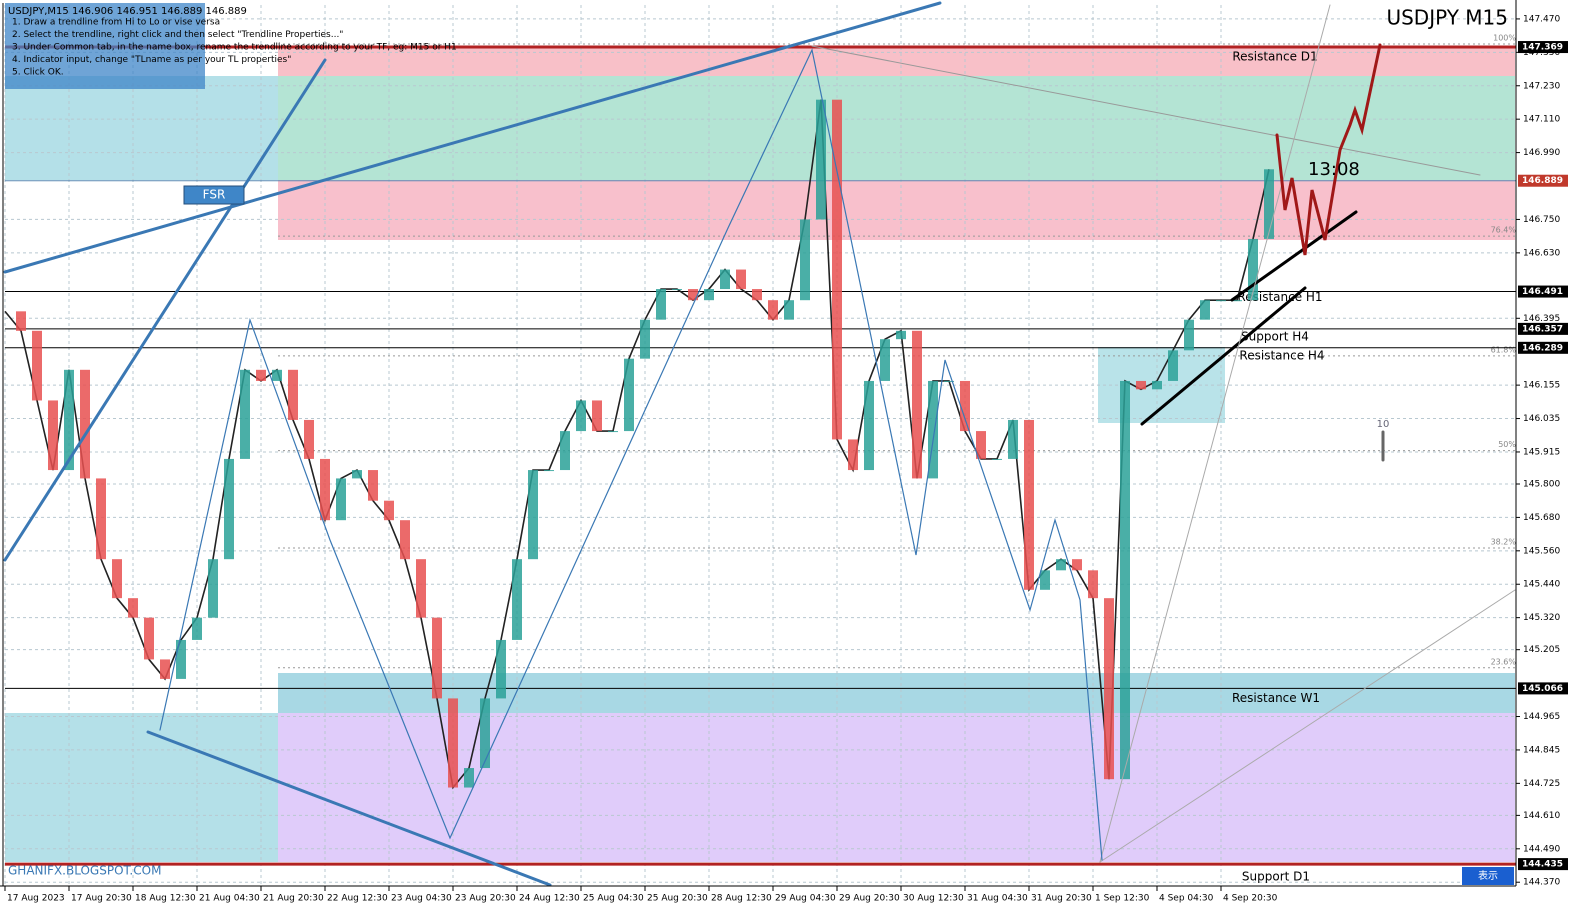 This screenshot has height=913, width=1572. What do you see at coordinates (38, 73) in the screenshot?
I see `instruction: 5. Click OK.` at bounding box center [38, 73].